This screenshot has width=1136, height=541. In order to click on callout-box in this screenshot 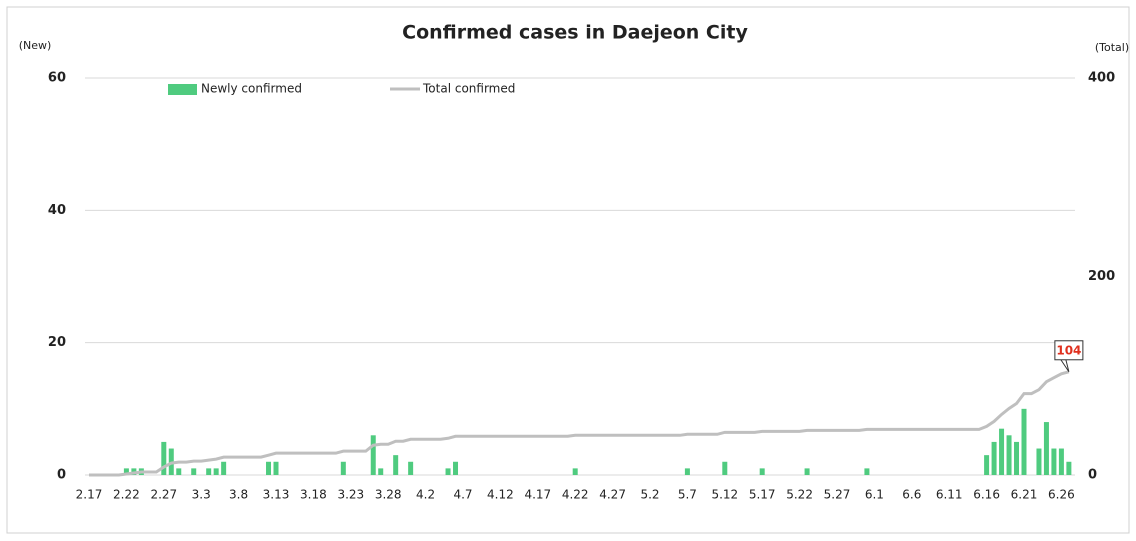, I will do `click(1069, 350)`.